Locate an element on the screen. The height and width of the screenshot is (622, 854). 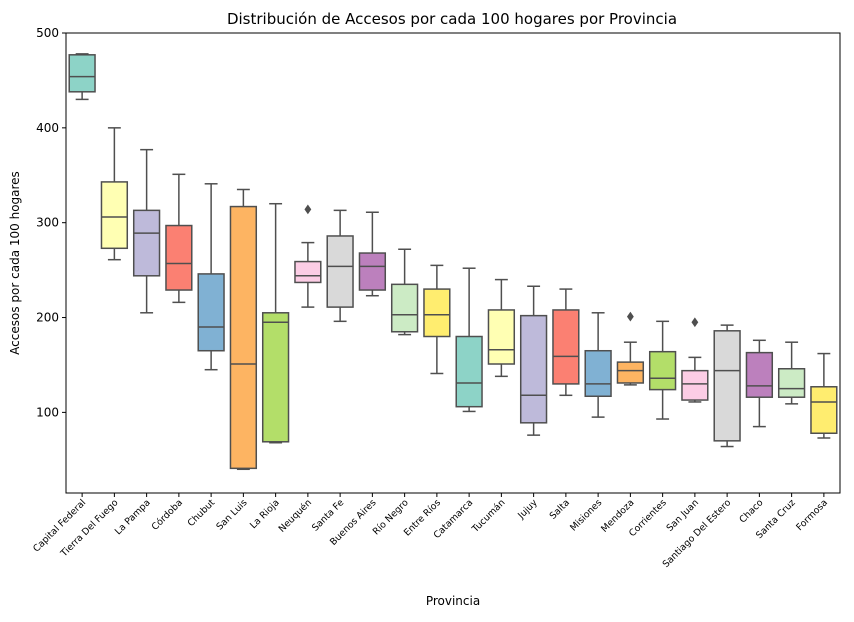
x-tick-label: Formosa is located at coordinates (812, 515).